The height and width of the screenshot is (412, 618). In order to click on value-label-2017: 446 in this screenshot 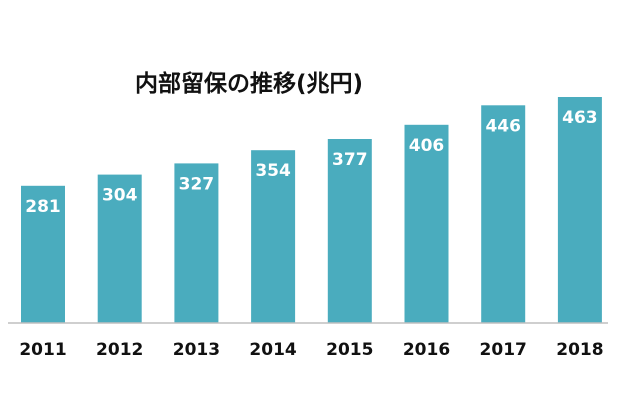, I will do `click(503, 126)`.